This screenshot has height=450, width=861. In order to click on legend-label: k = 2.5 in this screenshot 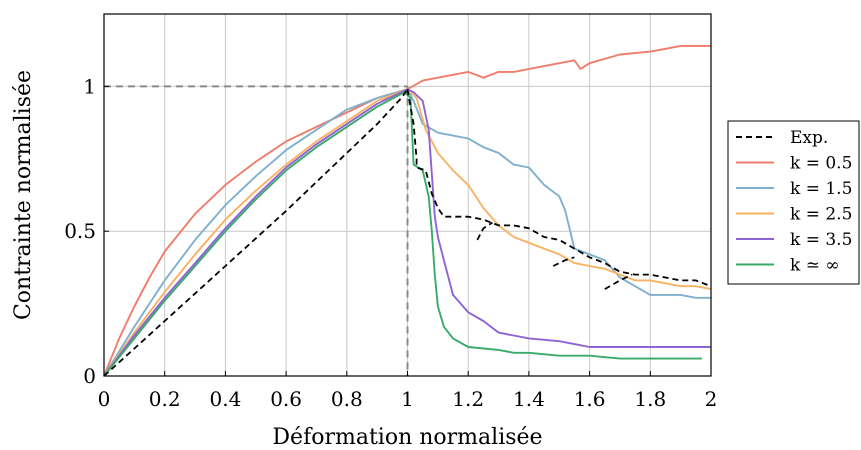, I will do `click(821, 215)`.